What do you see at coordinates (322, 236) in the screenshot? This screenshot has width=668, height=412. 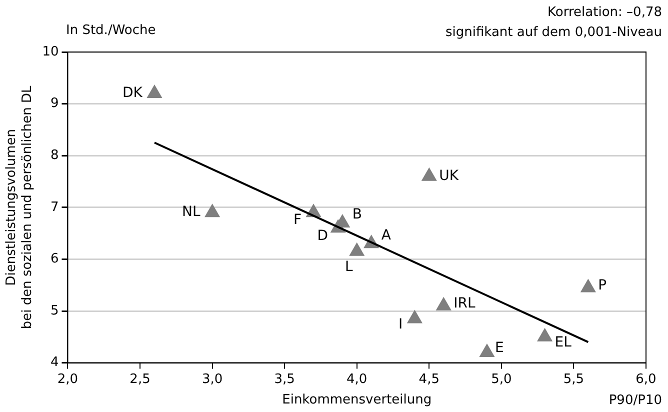 I see `series-label: D` at bounding box center [322, 236].